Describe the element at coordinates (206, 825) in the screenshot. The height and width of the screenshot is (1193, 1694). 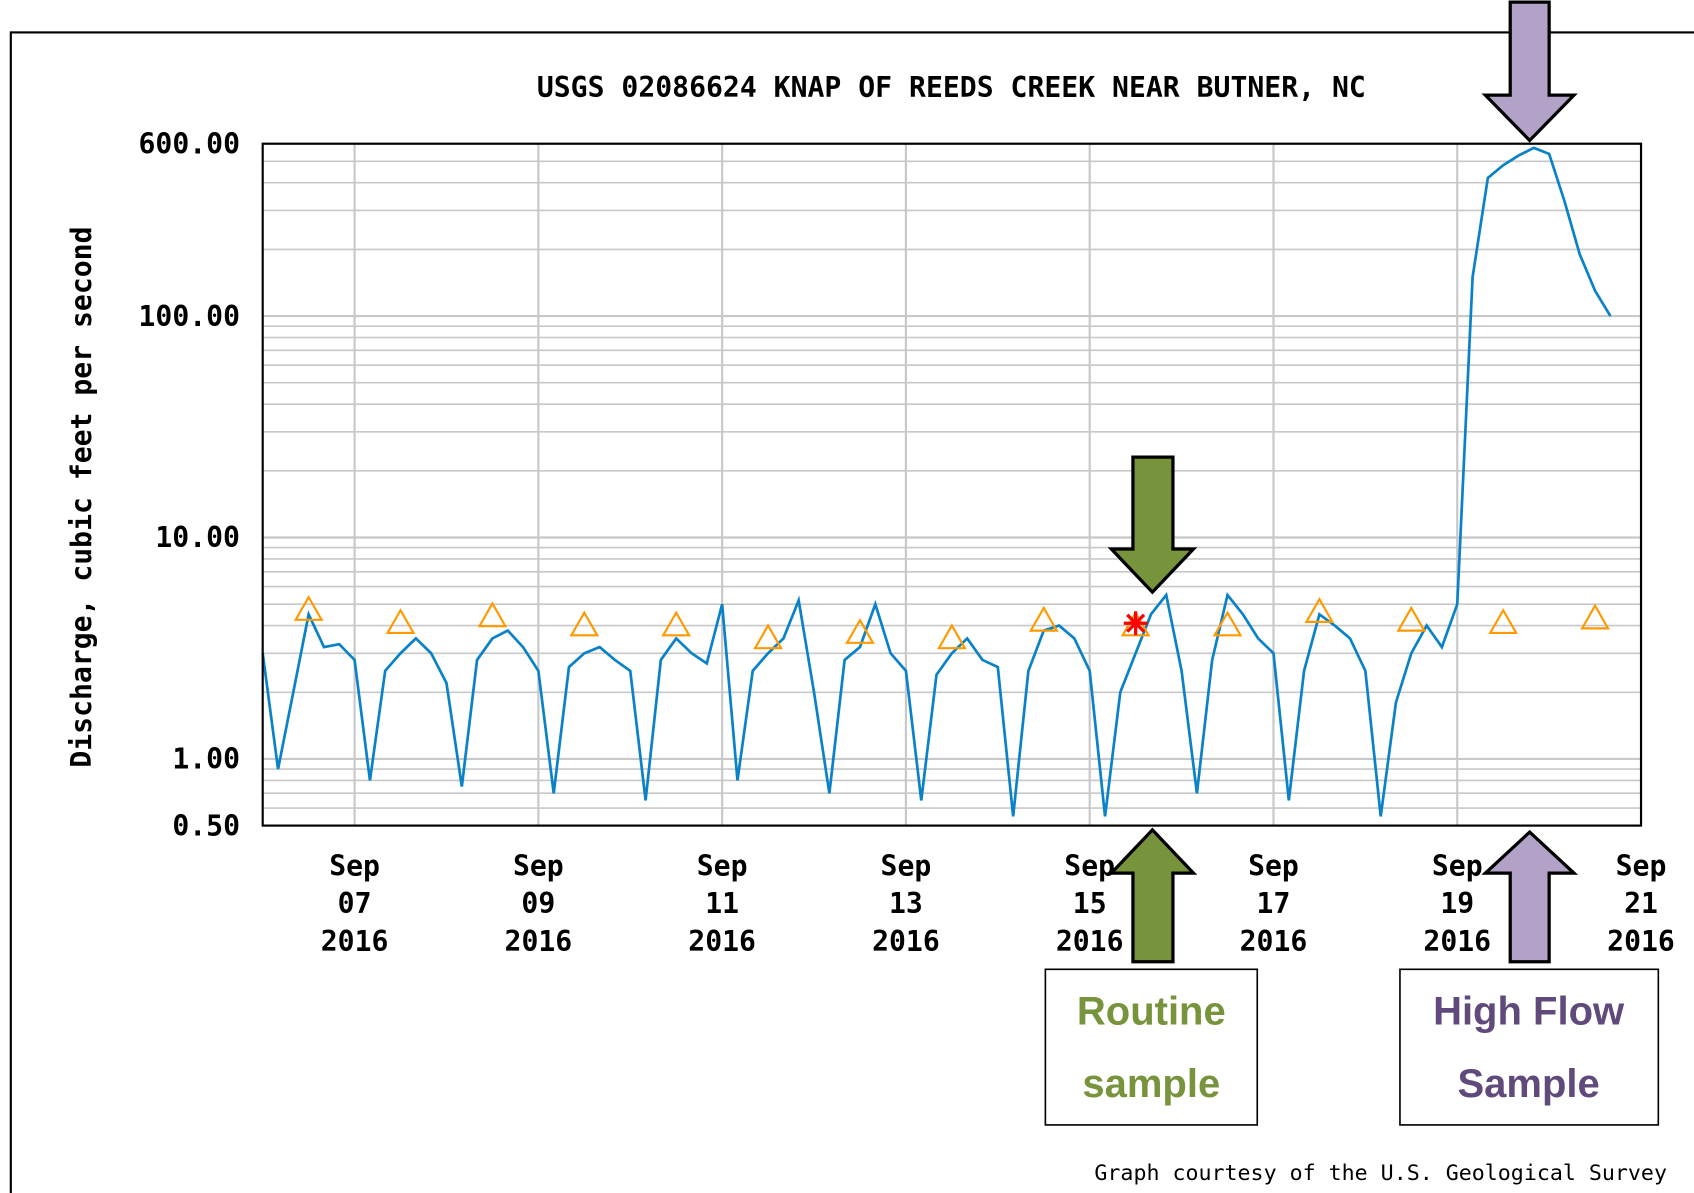
I see `y-tick-label: 0.50` at that location.